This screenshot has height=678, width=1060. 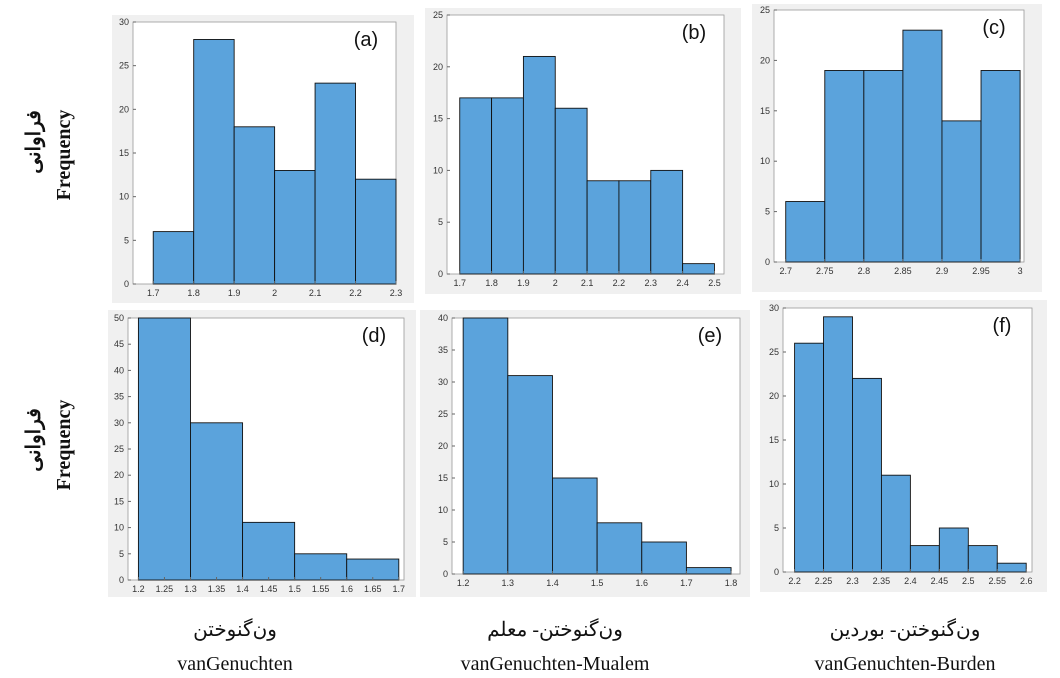 I want to click on x-tick-label: 1.45, so click(x=269, y=589).